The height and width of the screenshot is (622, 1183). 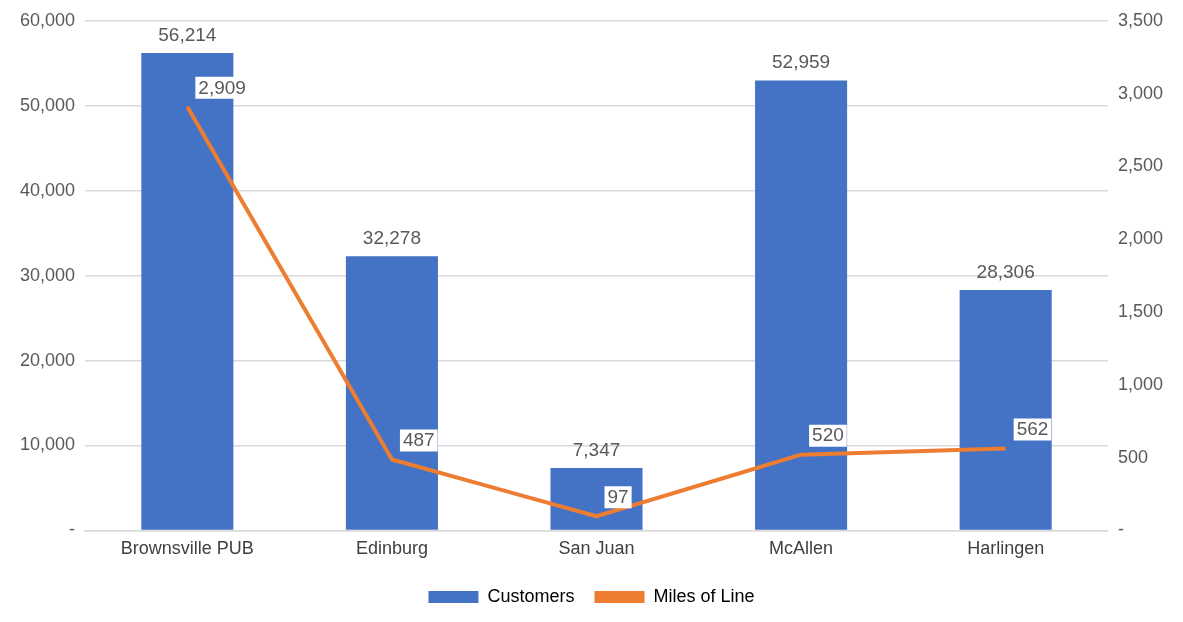 What do you see at coordinates (1140, 310) in the screenshot?
I see `y2-tick-label: 1,500` at bounding box center [1140, 310].